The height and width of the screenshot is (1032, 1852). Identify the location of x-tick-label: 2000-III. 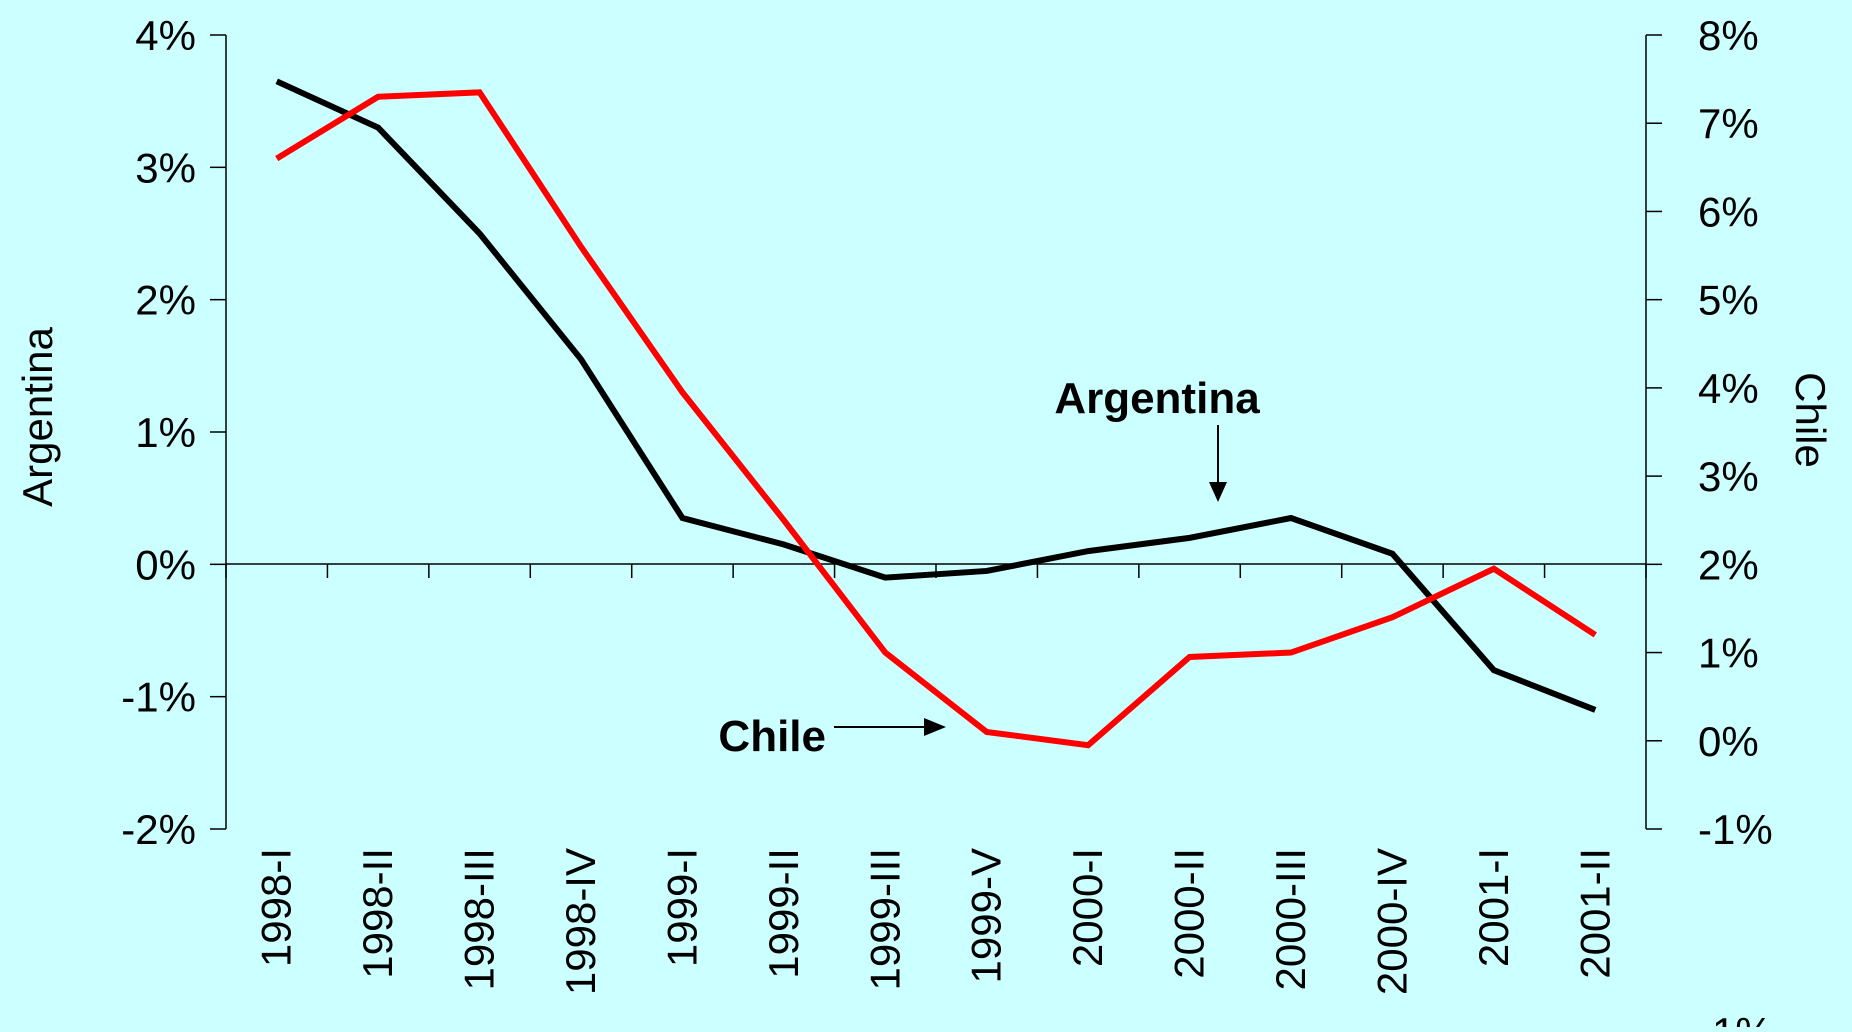
(1290, 919).